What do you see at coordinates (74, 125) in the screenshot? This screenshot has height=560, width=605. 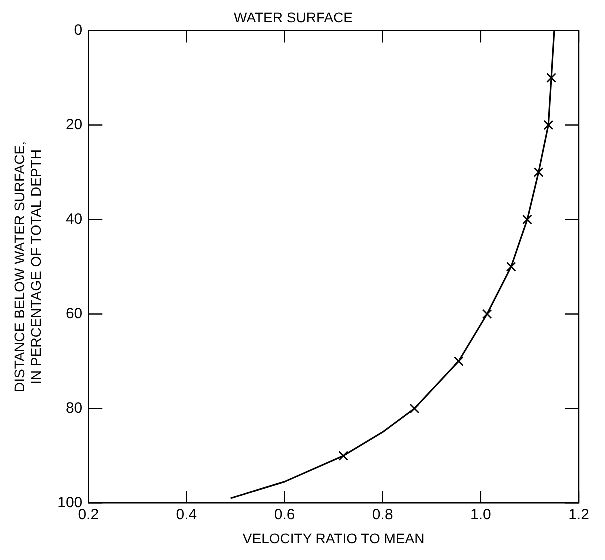 I see `y-tick-label: 20` at bounding box center [74, 125].